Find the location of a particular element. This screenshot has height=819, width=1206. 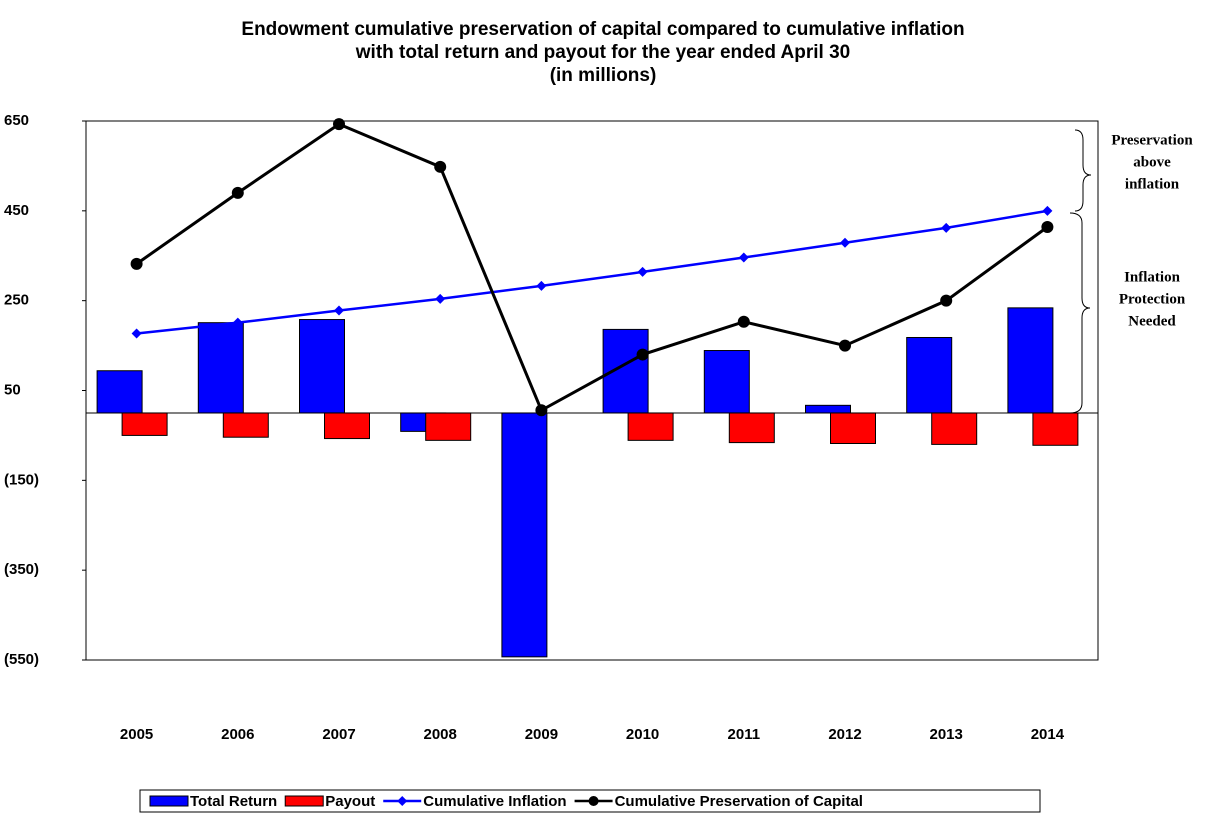

y-tick-label: 650 is located at coordinates (16, 120).